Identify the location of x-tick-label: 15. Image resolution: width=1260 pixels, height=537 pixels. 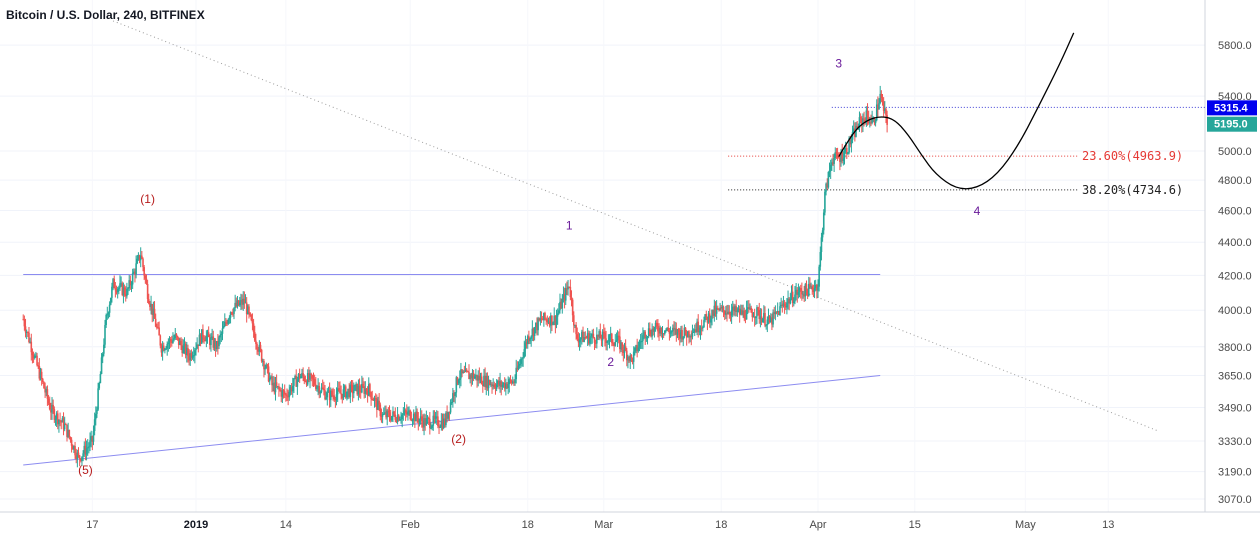
(915, 525).